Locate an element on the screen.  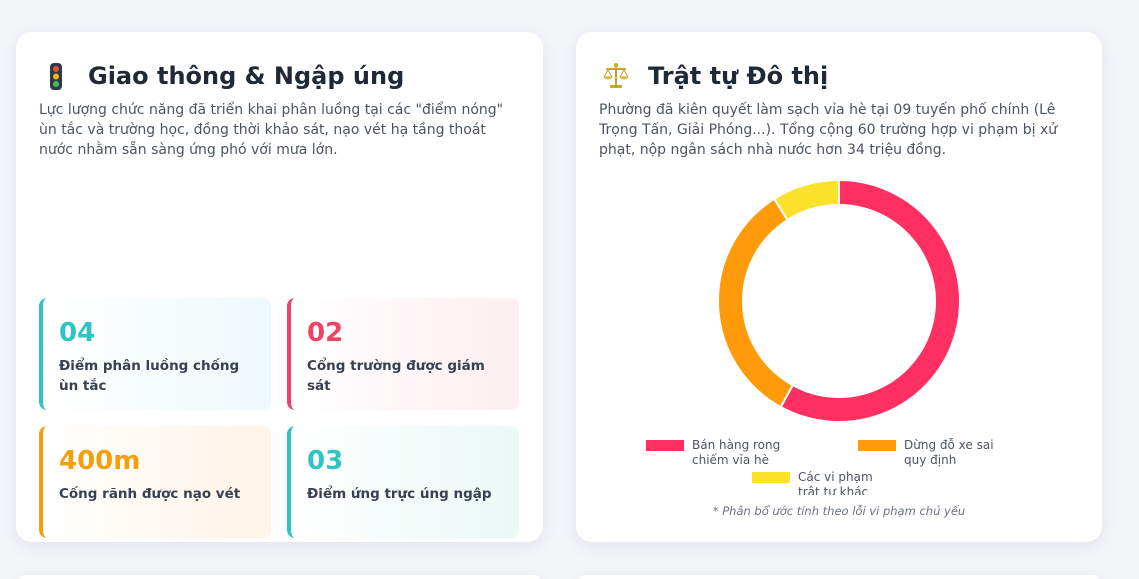
legend-item-other-violations: Các vi phạm trật tự khác is located at coordinates (823, 482).